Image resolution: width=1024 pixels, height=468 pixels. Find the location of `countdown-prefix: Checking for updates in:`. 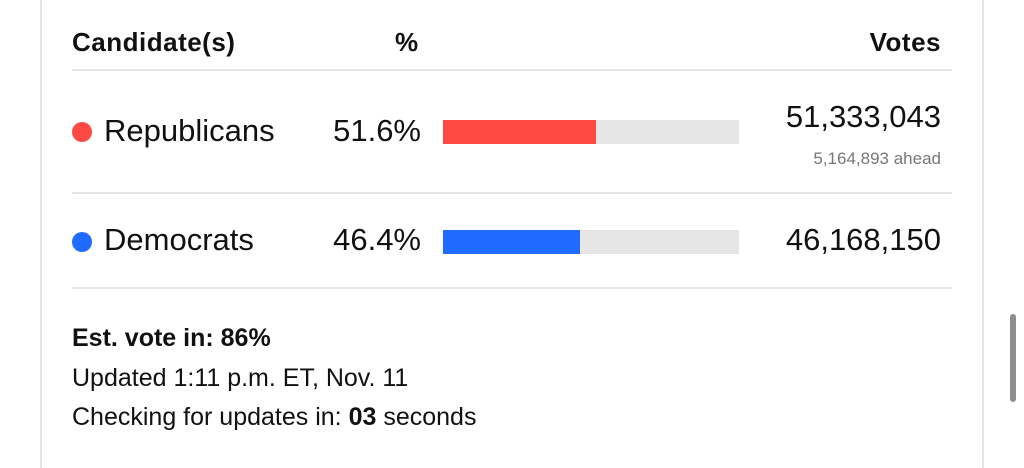

countdown-prefix: Checking for updates in: is located at coordinates (207, 417).